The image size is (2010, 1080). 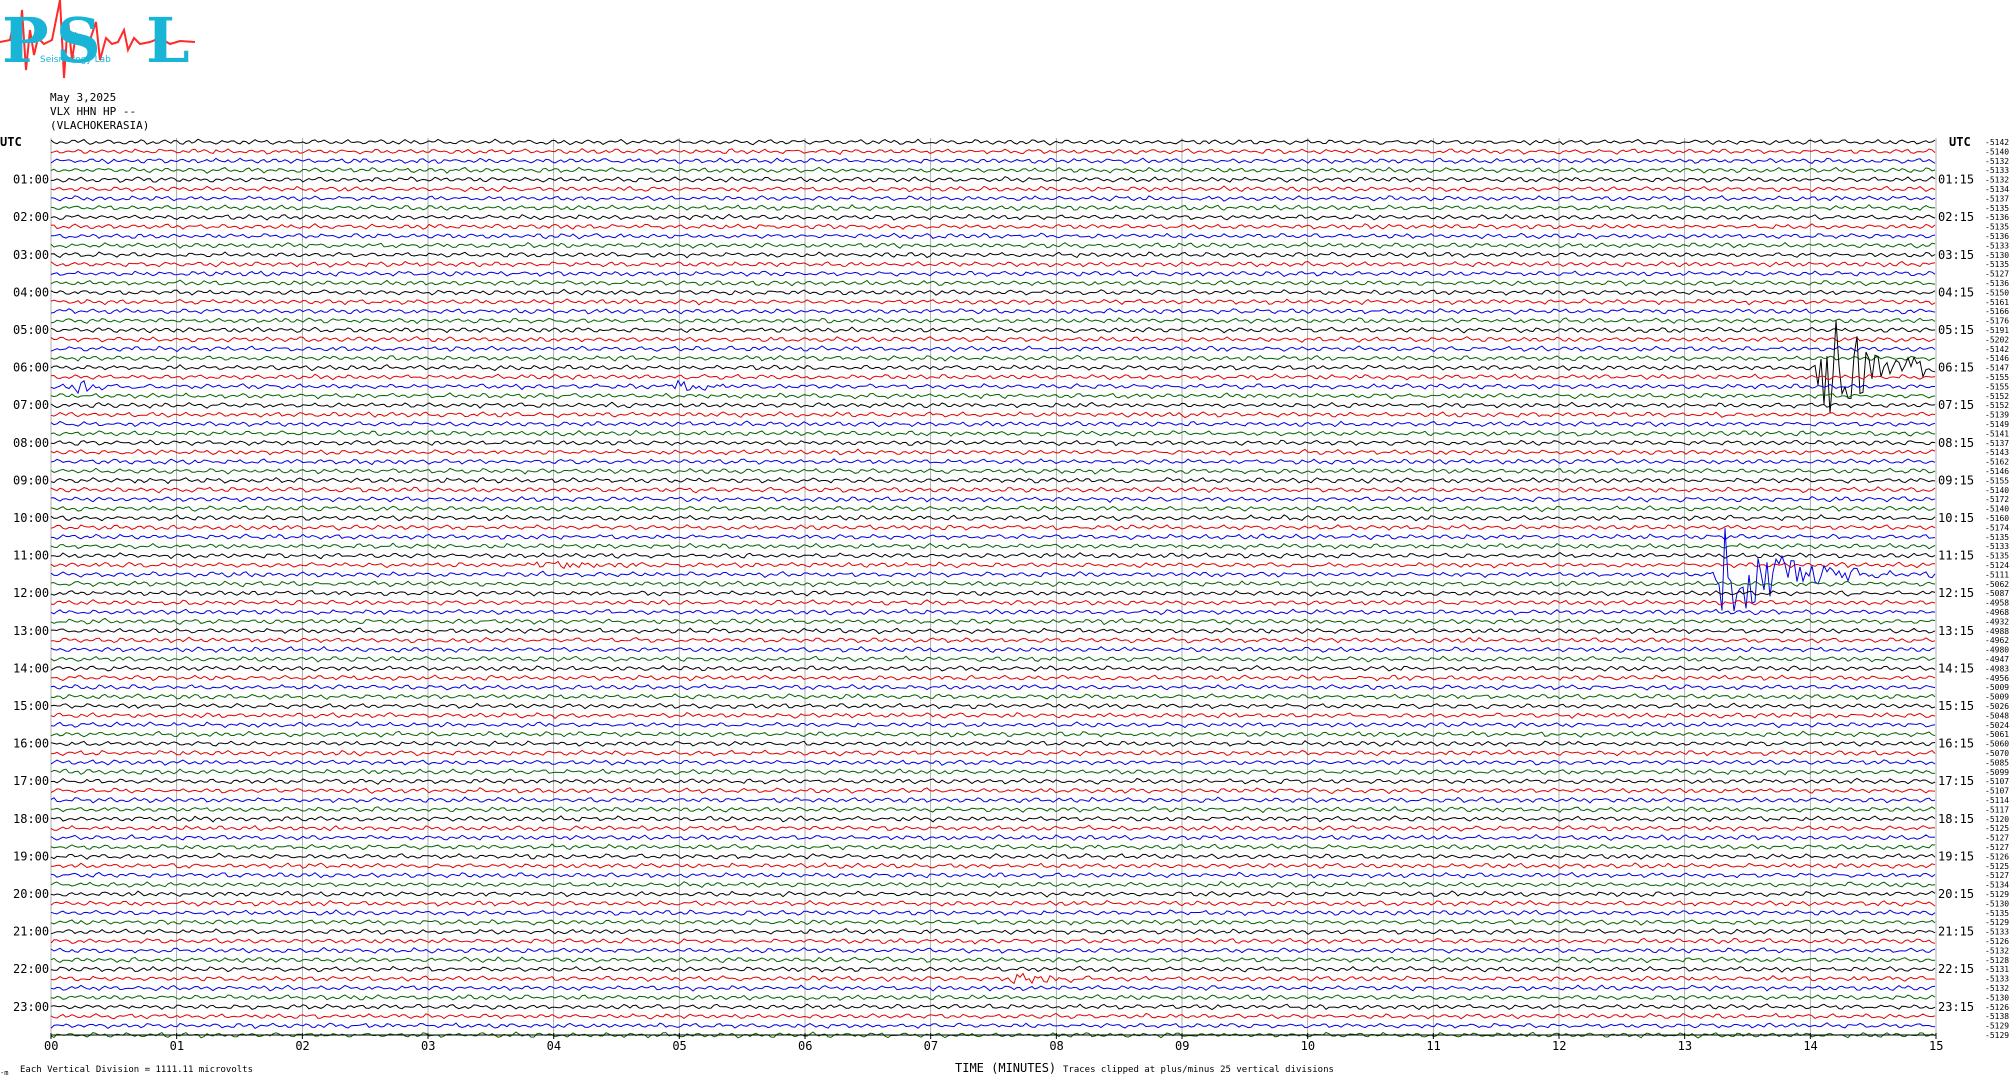 I want to click on trace-offset-label: -5191, so click(x=1997, y=330).